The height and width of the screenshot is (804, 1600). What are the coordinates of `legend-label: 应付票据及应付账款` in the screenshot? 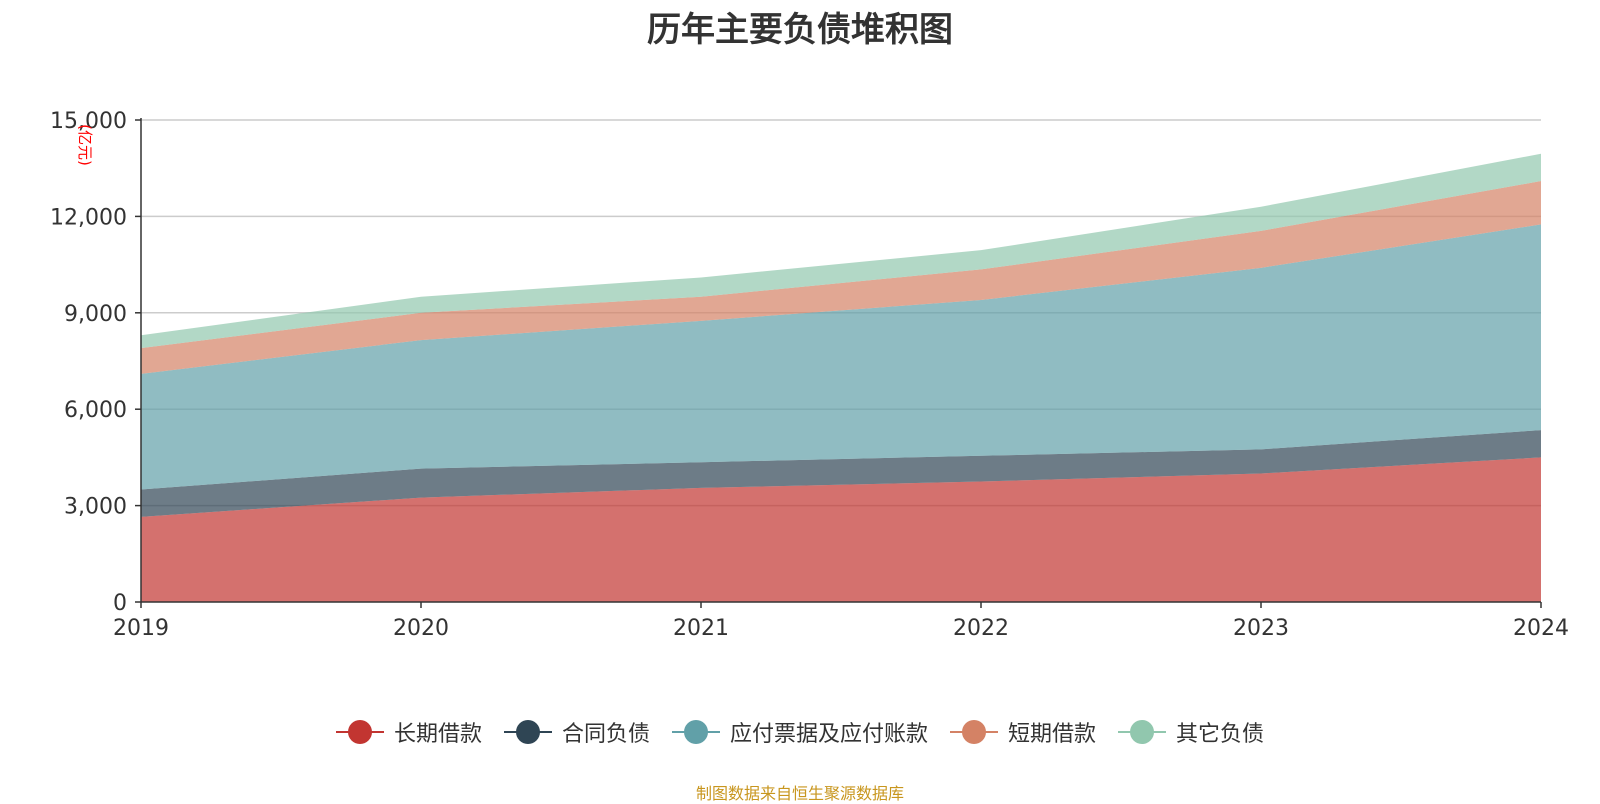 It's located at (828, 734).